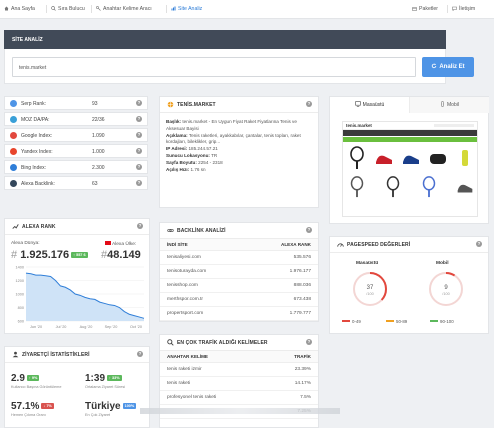 This screenshot has width=494, height=428. I want to click on url-input: tenis.market, so click(214, 67).